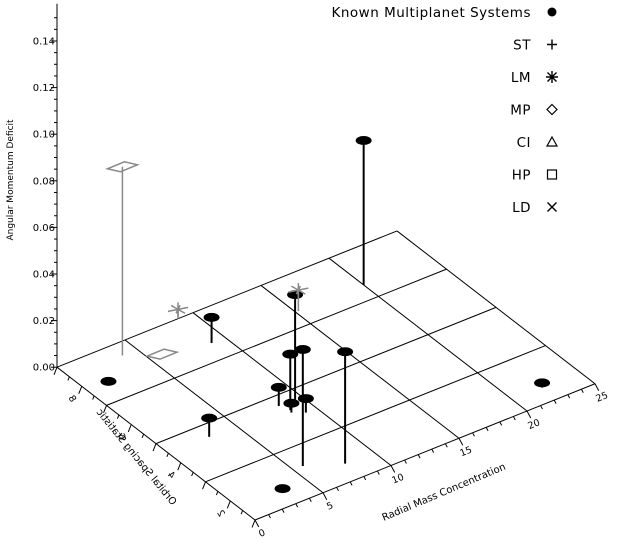 The height and width of the screenshot is (540, 628). What do you see at coordinates (522, 46) in the screenshot?
I see `legend-label: ST` at bounding box center [522, 46].